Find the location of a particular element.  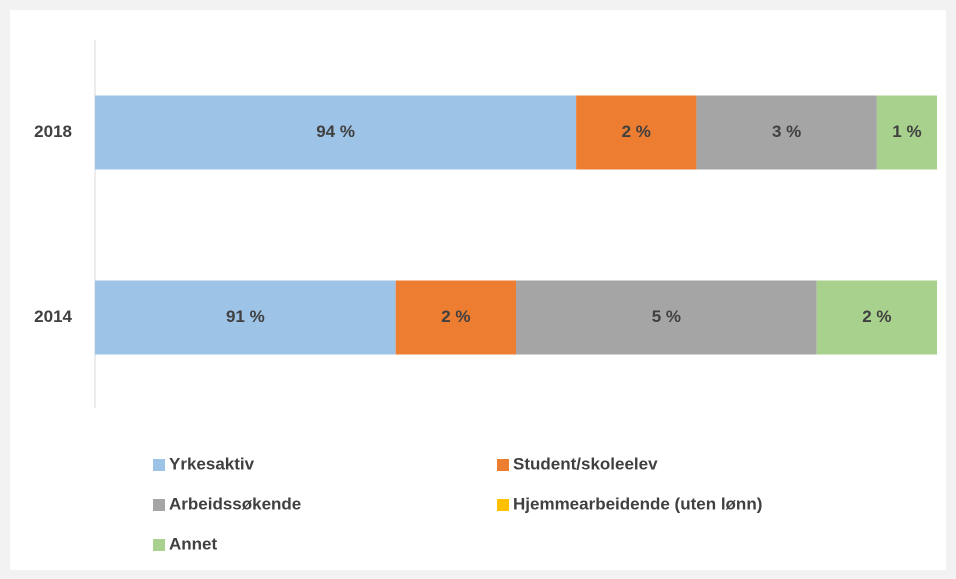

data-label: 5 % is located at coordinates (666, 316).